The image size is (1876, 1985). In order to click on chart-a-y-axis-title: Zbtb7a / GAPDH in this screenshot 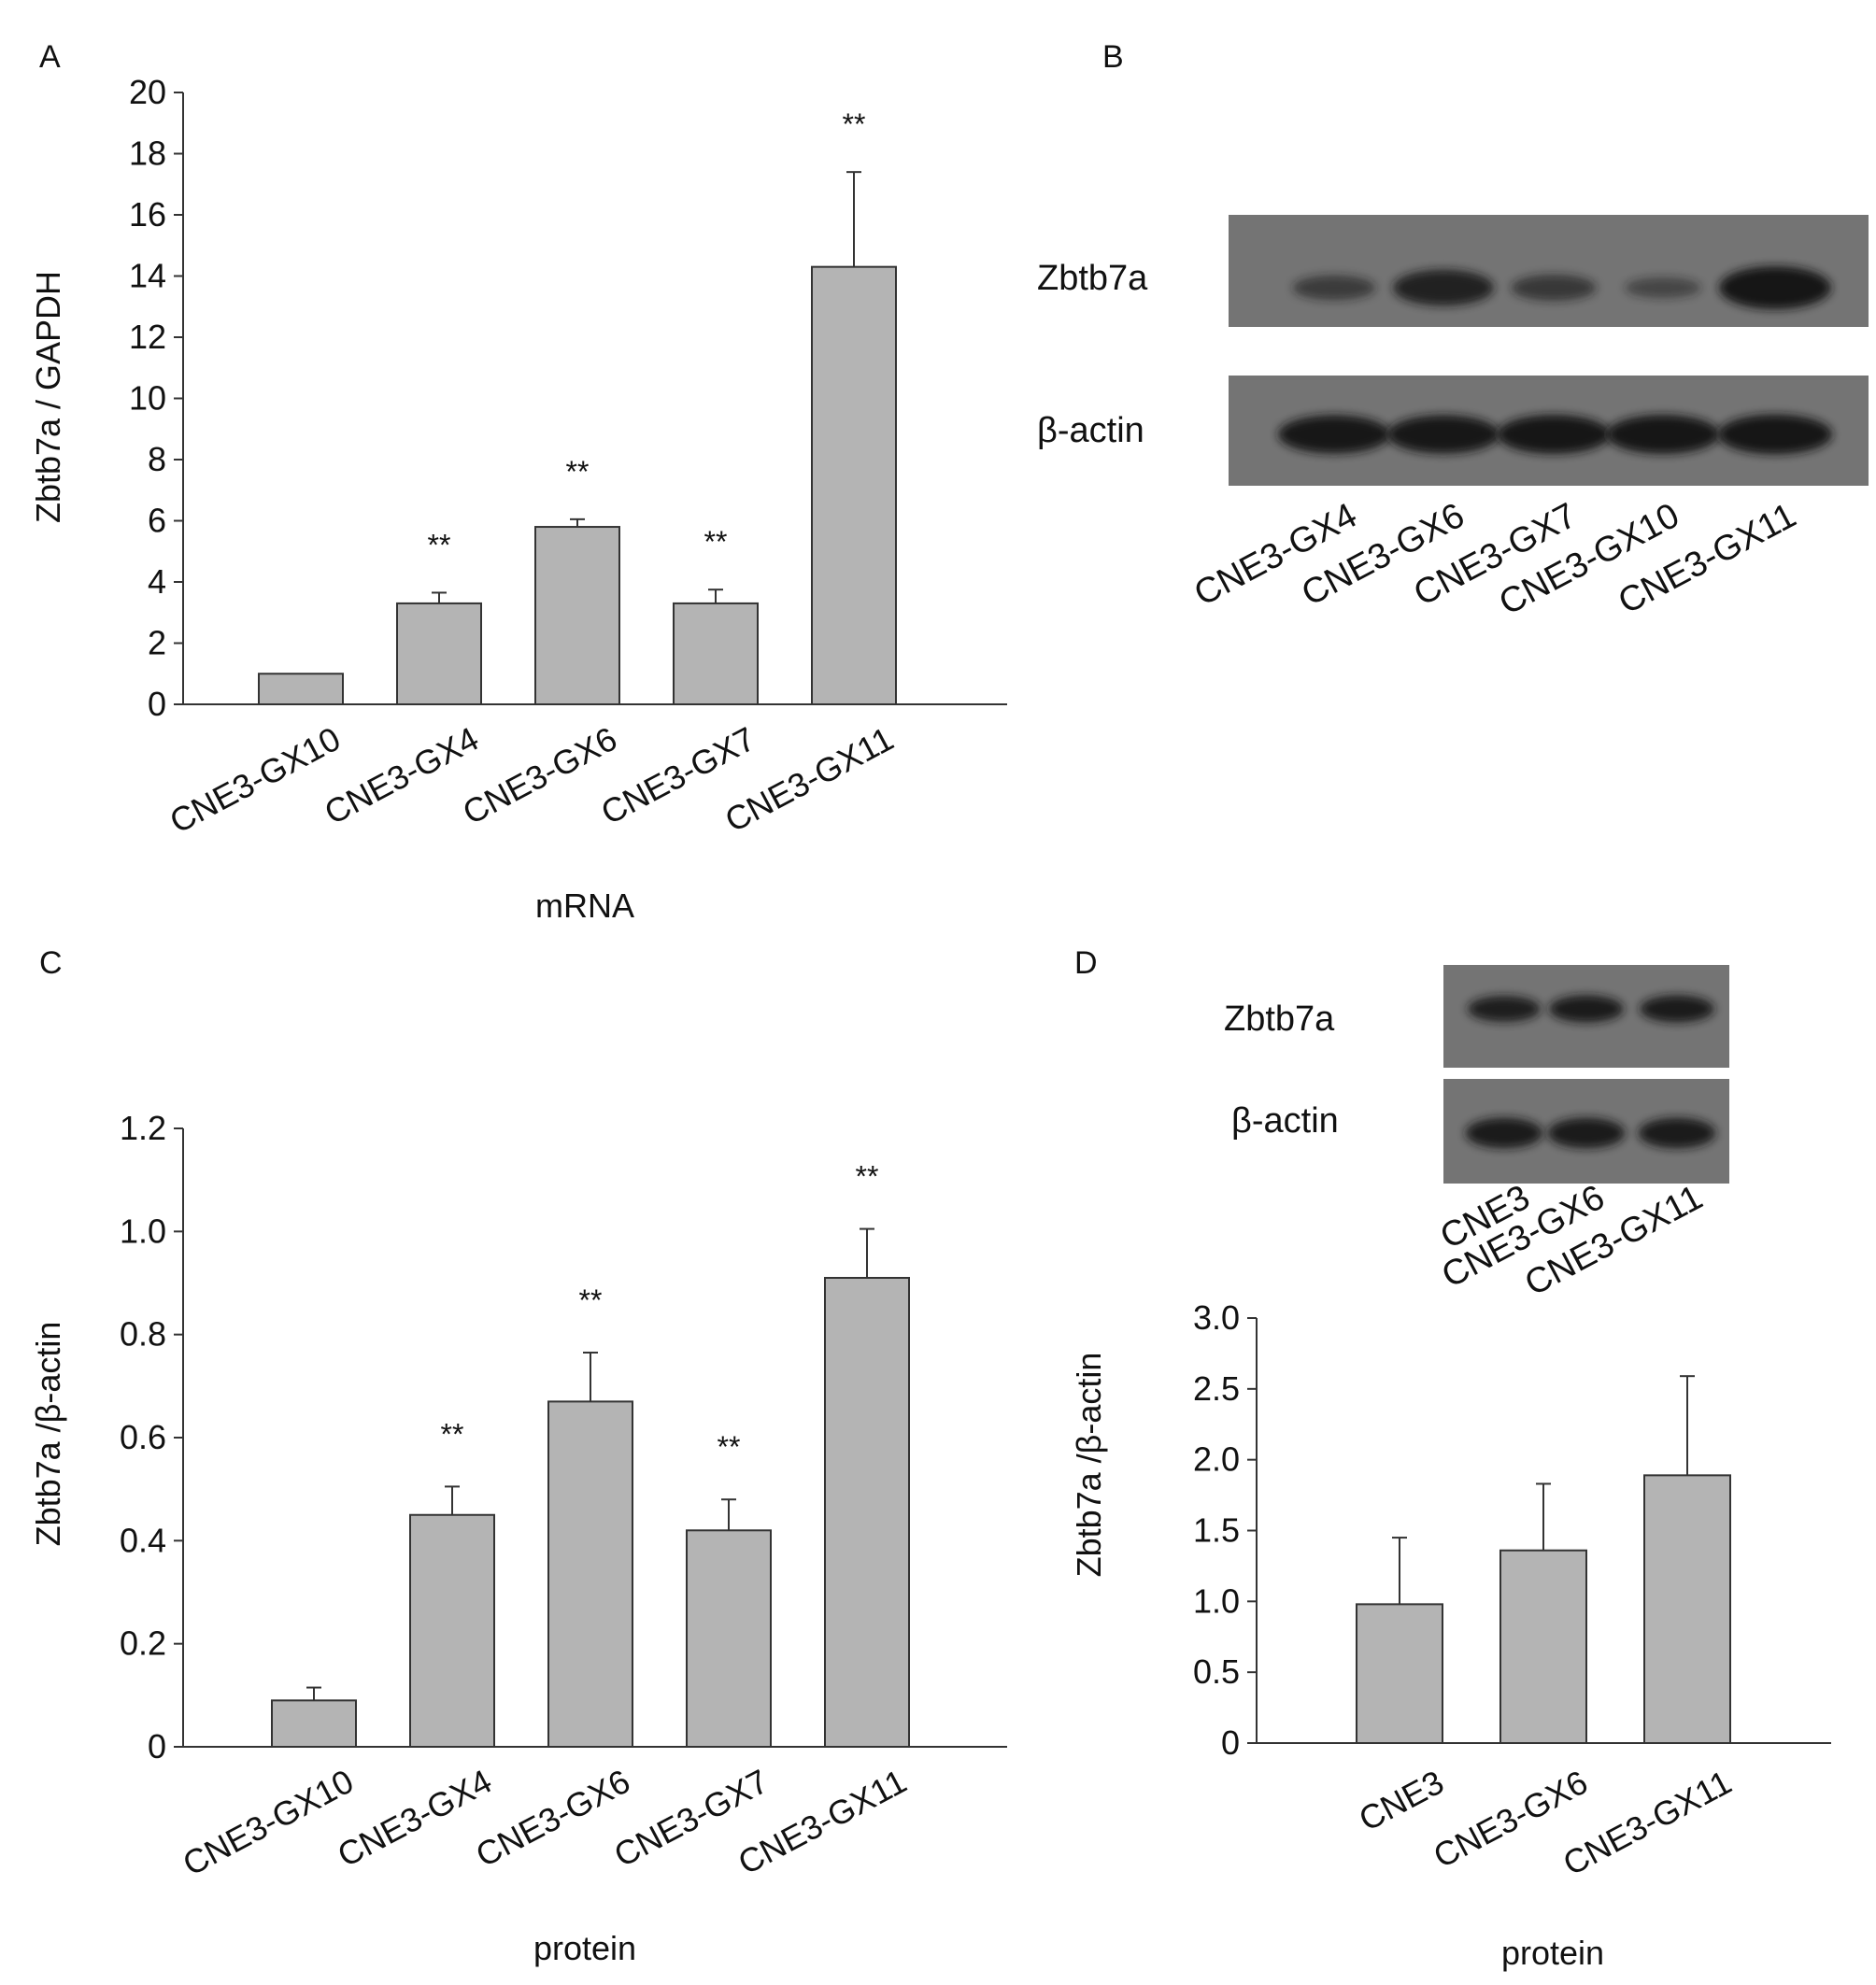, I will do `click(48, 397)`.